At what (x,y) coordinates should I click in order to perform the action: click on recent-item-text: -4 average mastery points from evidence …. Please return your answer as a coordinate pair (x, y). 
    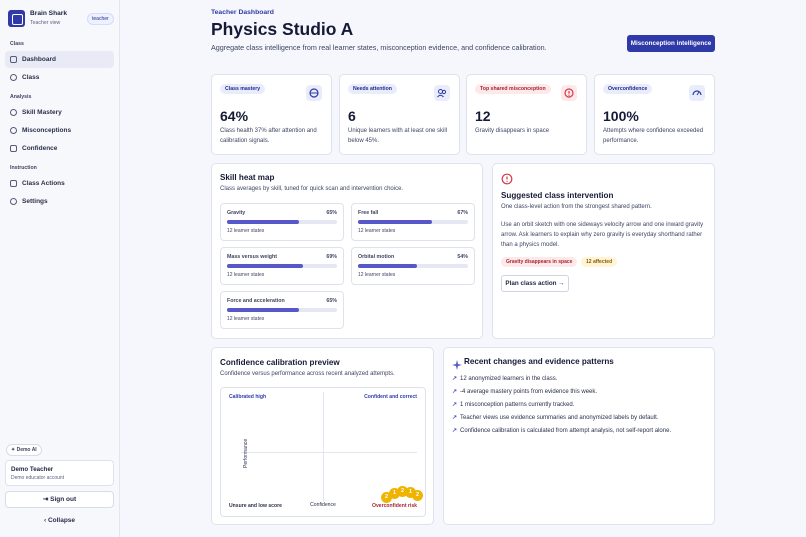
    Looking at the image, I should click on (529, 392).